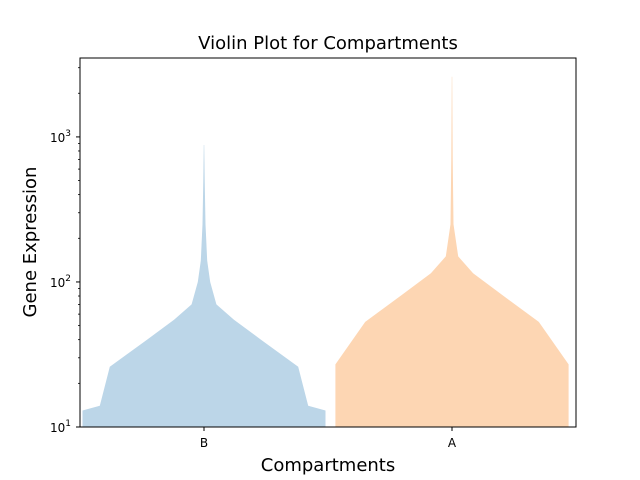  What do you see at coordinates (204, 443) in the screenshot?
I see `x-tick-label: B` at bounding box center [204, 443].